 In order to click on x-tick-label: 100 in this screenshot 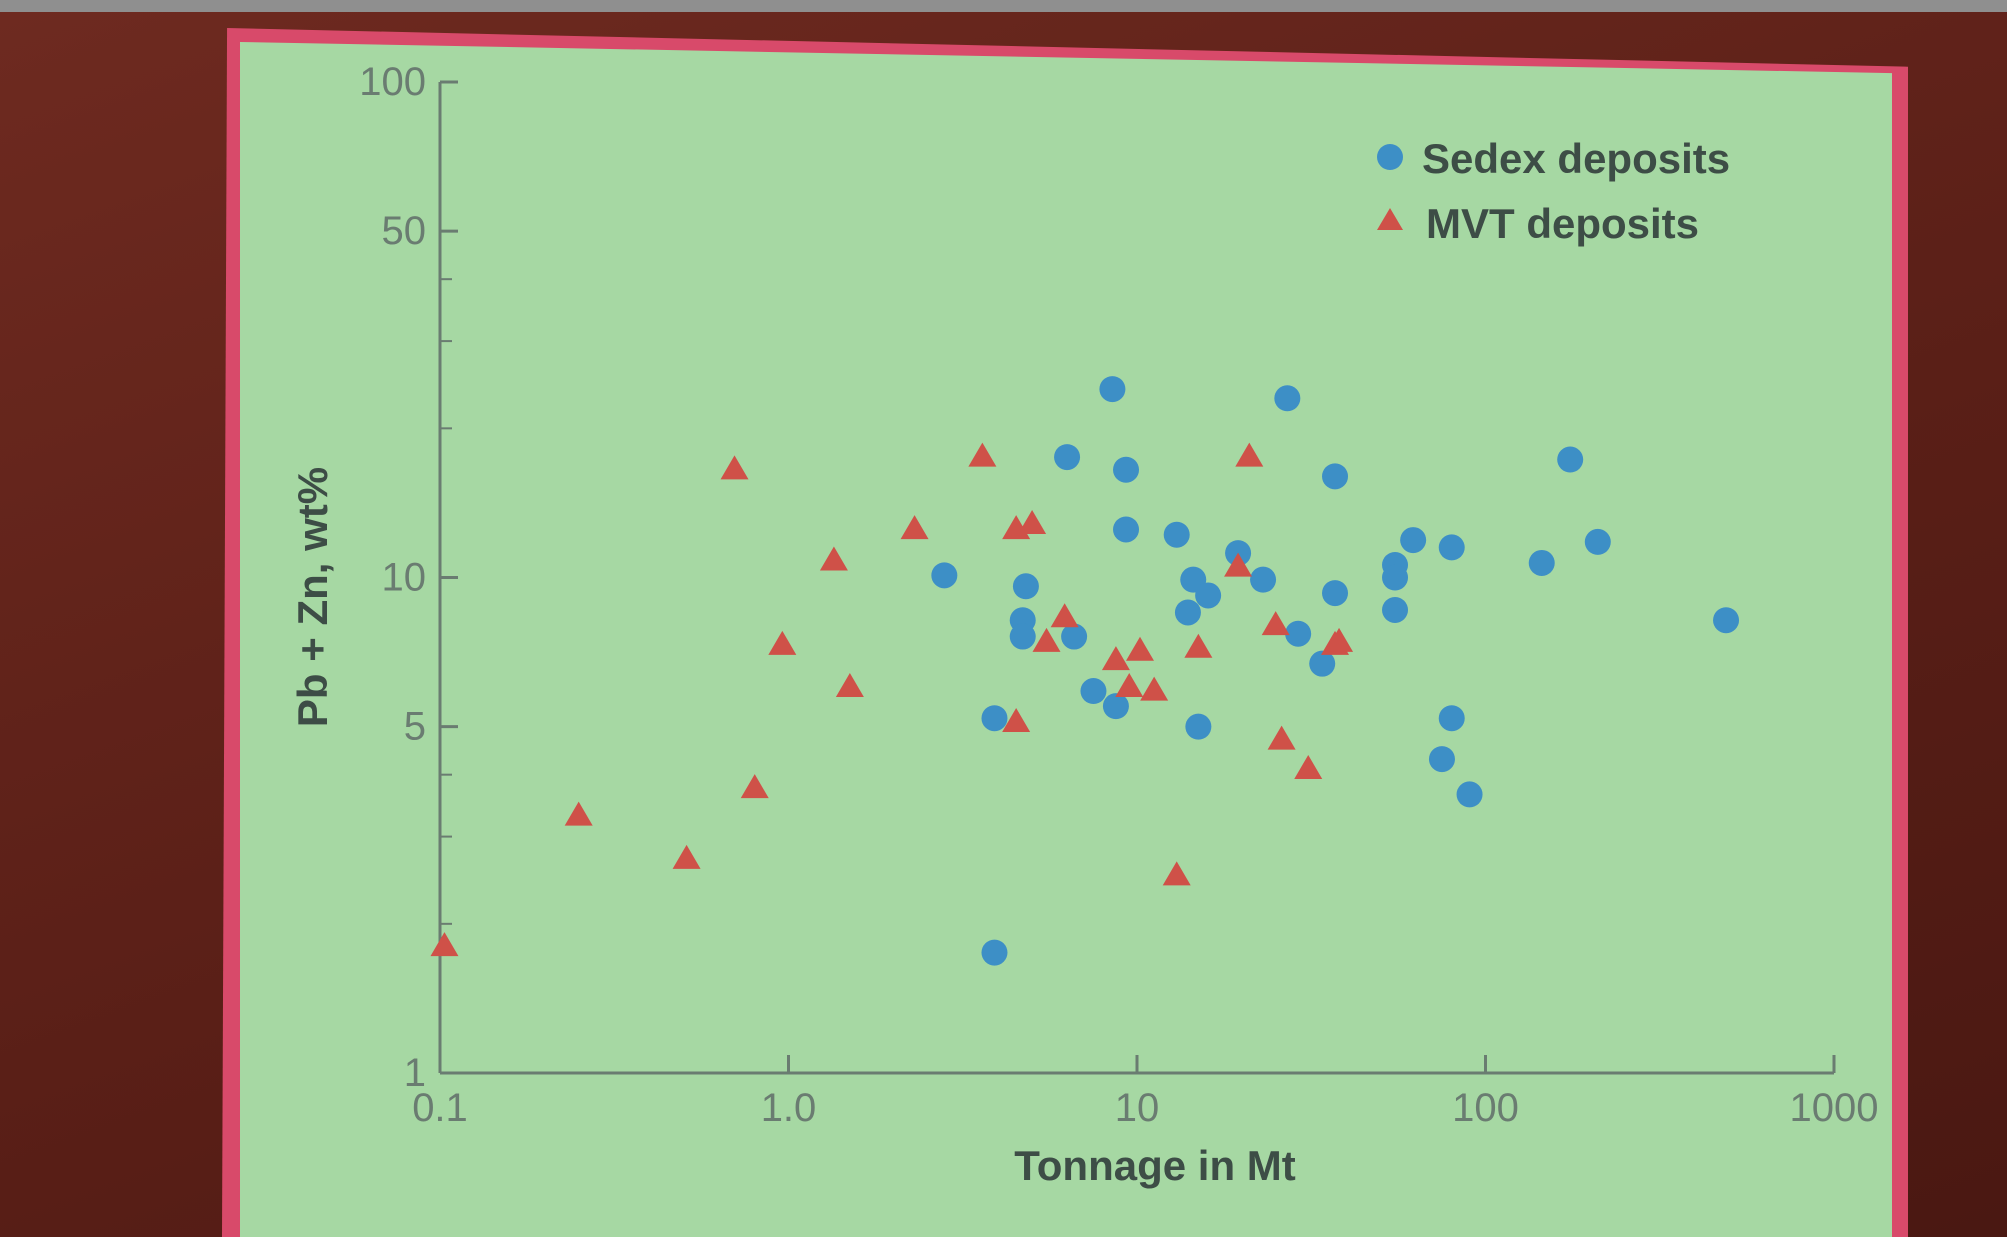, I will do `click(1485, 1108)`.